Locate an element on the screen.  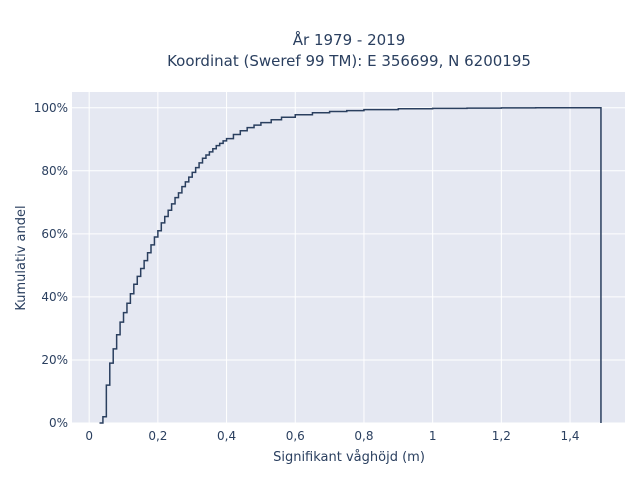
chart-title-line1: År 1979 - 2019 is located at coordinates (349, 39).